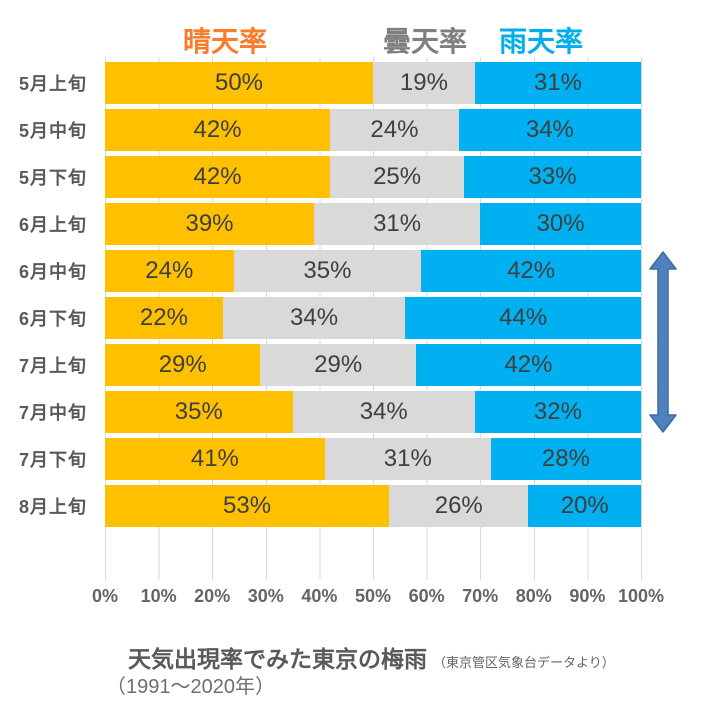 The width and height of the screenshot is (706, 718). I want to click on x-tick-label: 20%, so click(212, 596).